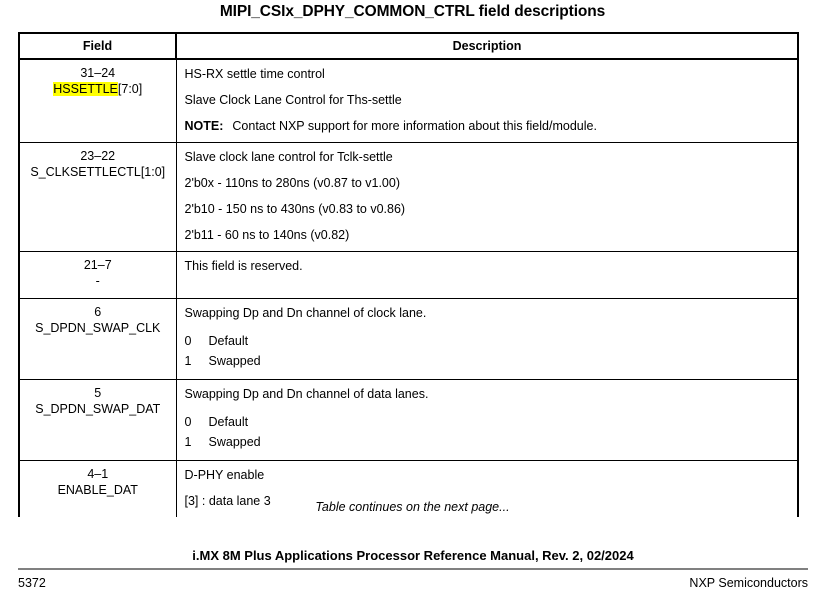 This screenshot has height=601, width=825. What do you see at coordinates (267, 235) in the screenshot?
I see `description-line: 2'b11 - 60 ns to 140ns (v0.82)` at bounding box center [267, 235].